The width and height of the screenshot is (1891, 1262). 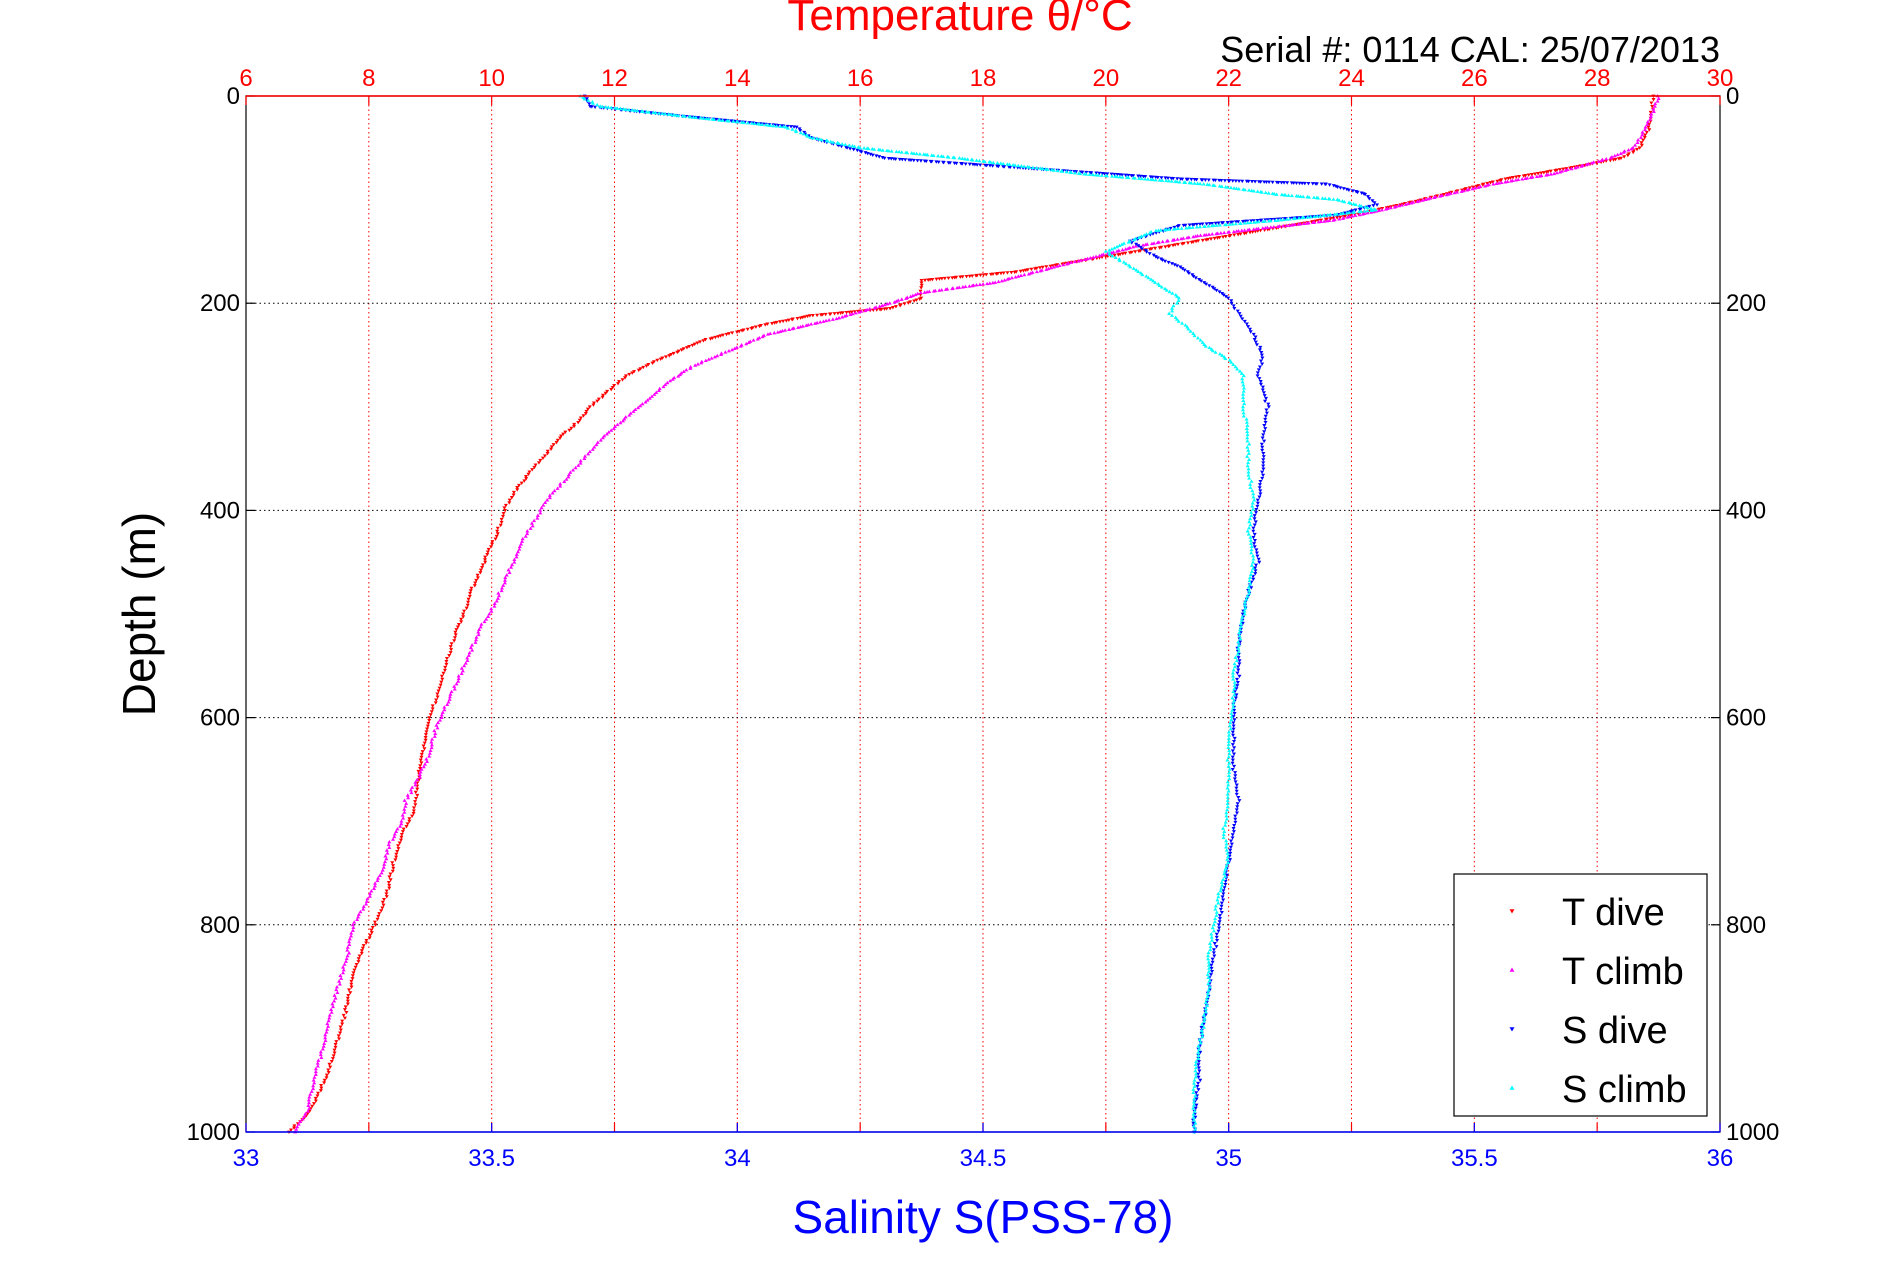 I want to click on temperature-tick-label: 6, so click(x=245, y=78).